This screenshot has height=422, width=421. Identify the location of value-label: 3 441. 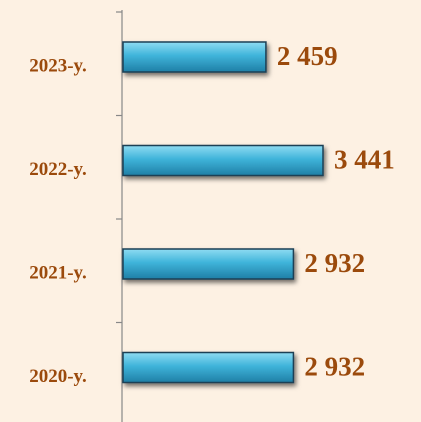
(364, 160).